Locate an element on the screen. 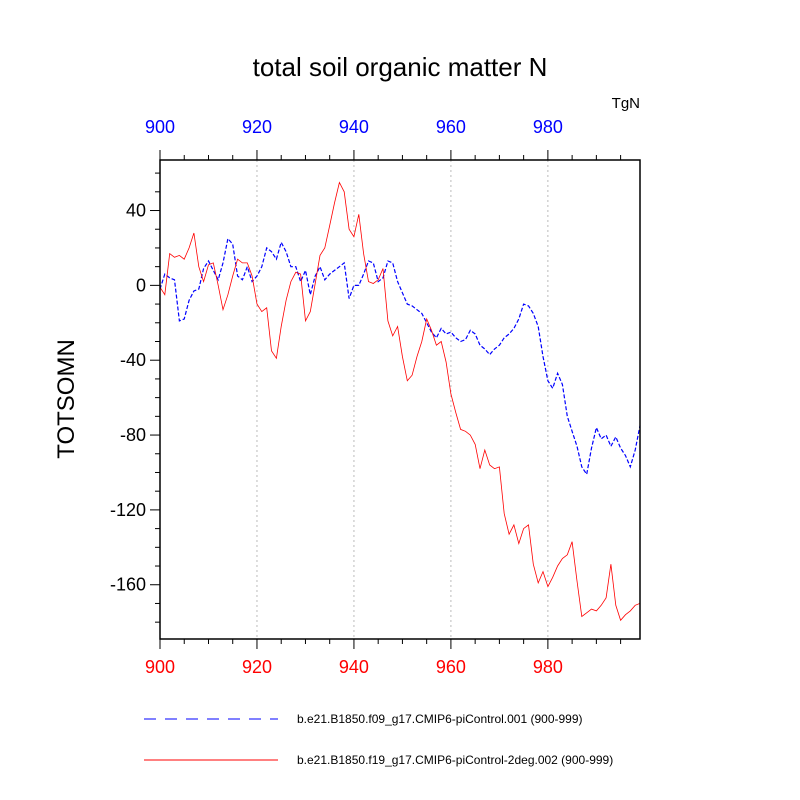  y-axis-label: TOTSOMN is located at coordinates (66, 399).